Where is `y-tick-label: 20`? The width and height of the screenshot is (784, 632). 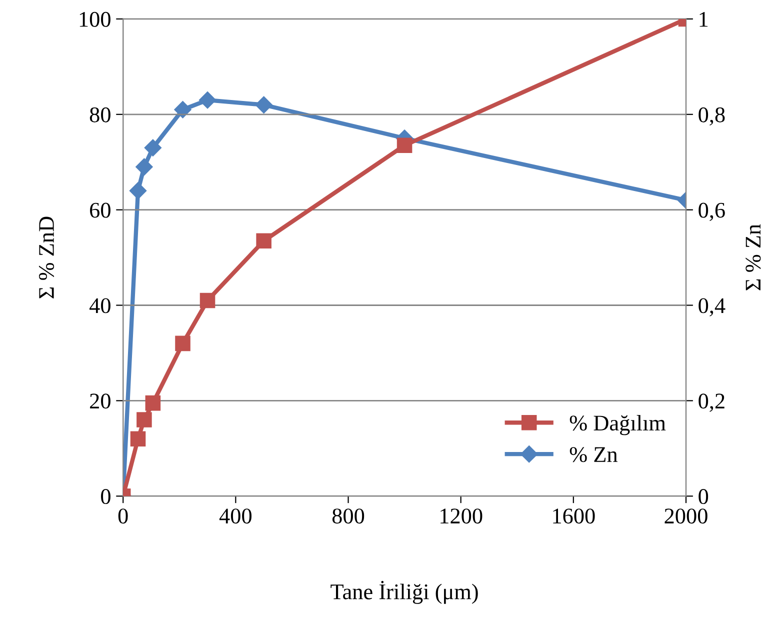 y-tick-label: 20 is located at coordinates (100, 401).